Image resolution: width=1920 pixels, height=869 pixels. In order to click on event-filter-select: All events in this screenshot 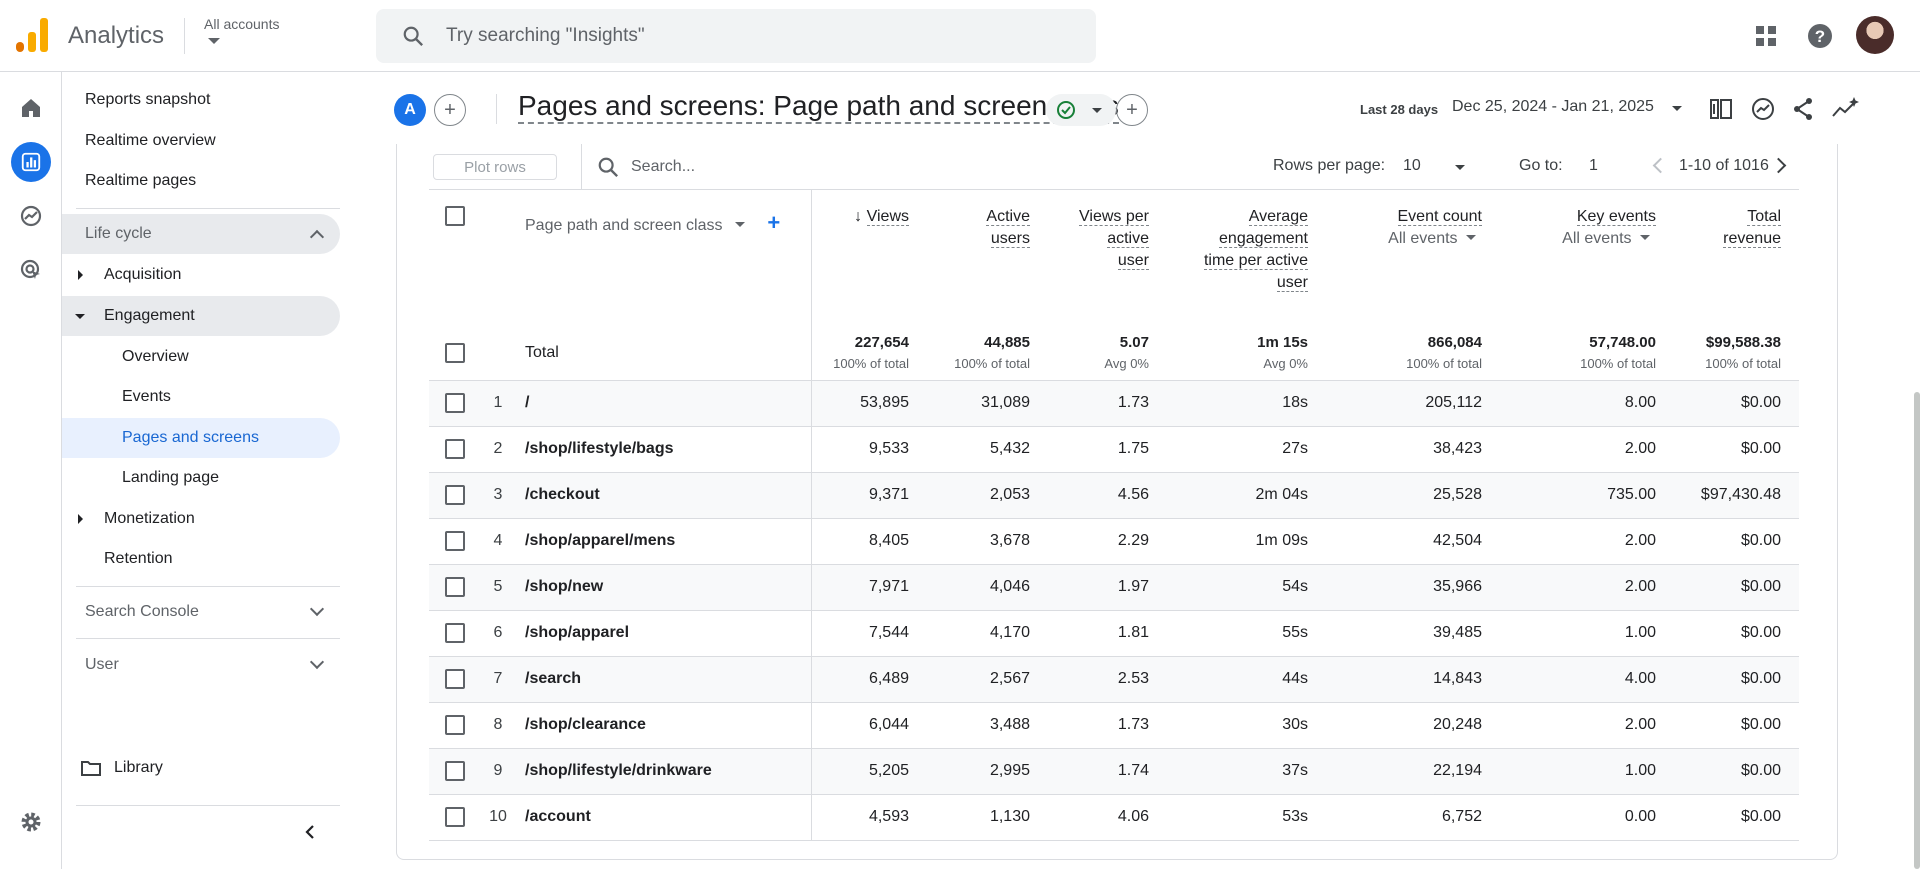, I will do `click(1423, 238)`.